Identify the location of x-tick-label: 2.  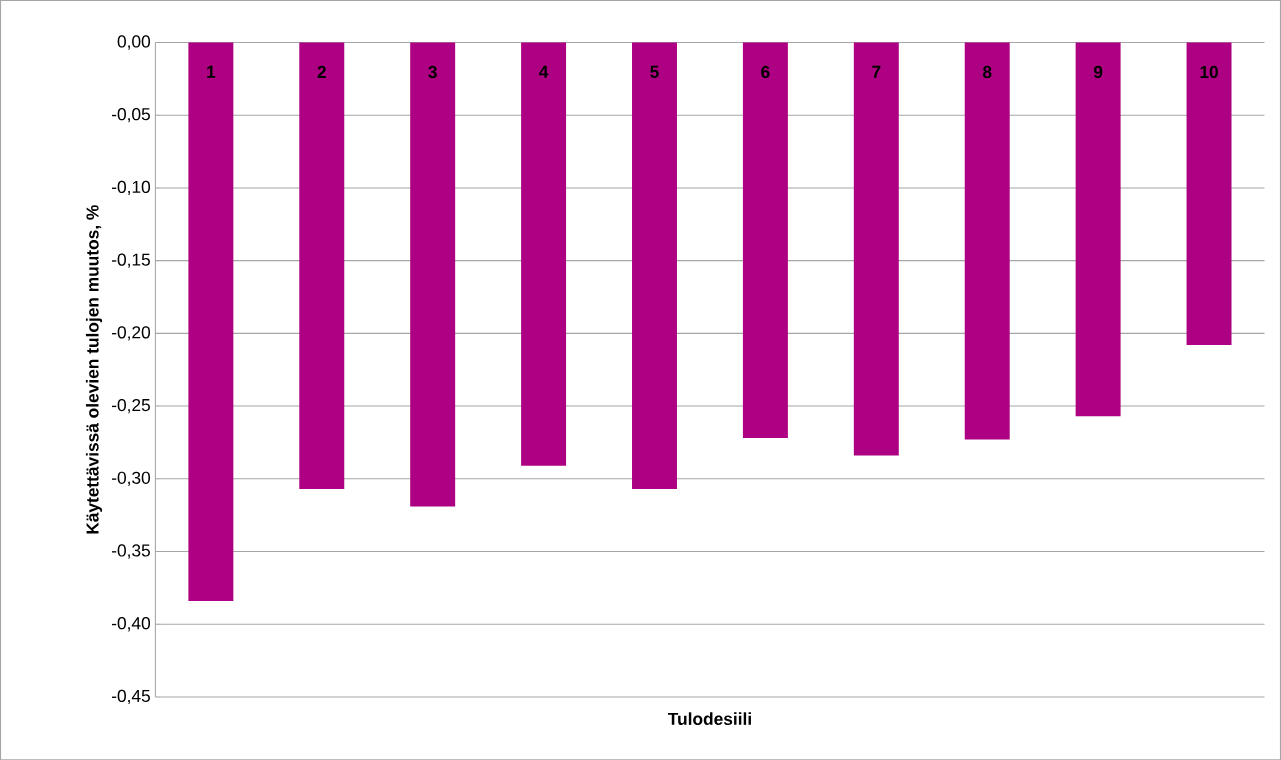
(321, 71).